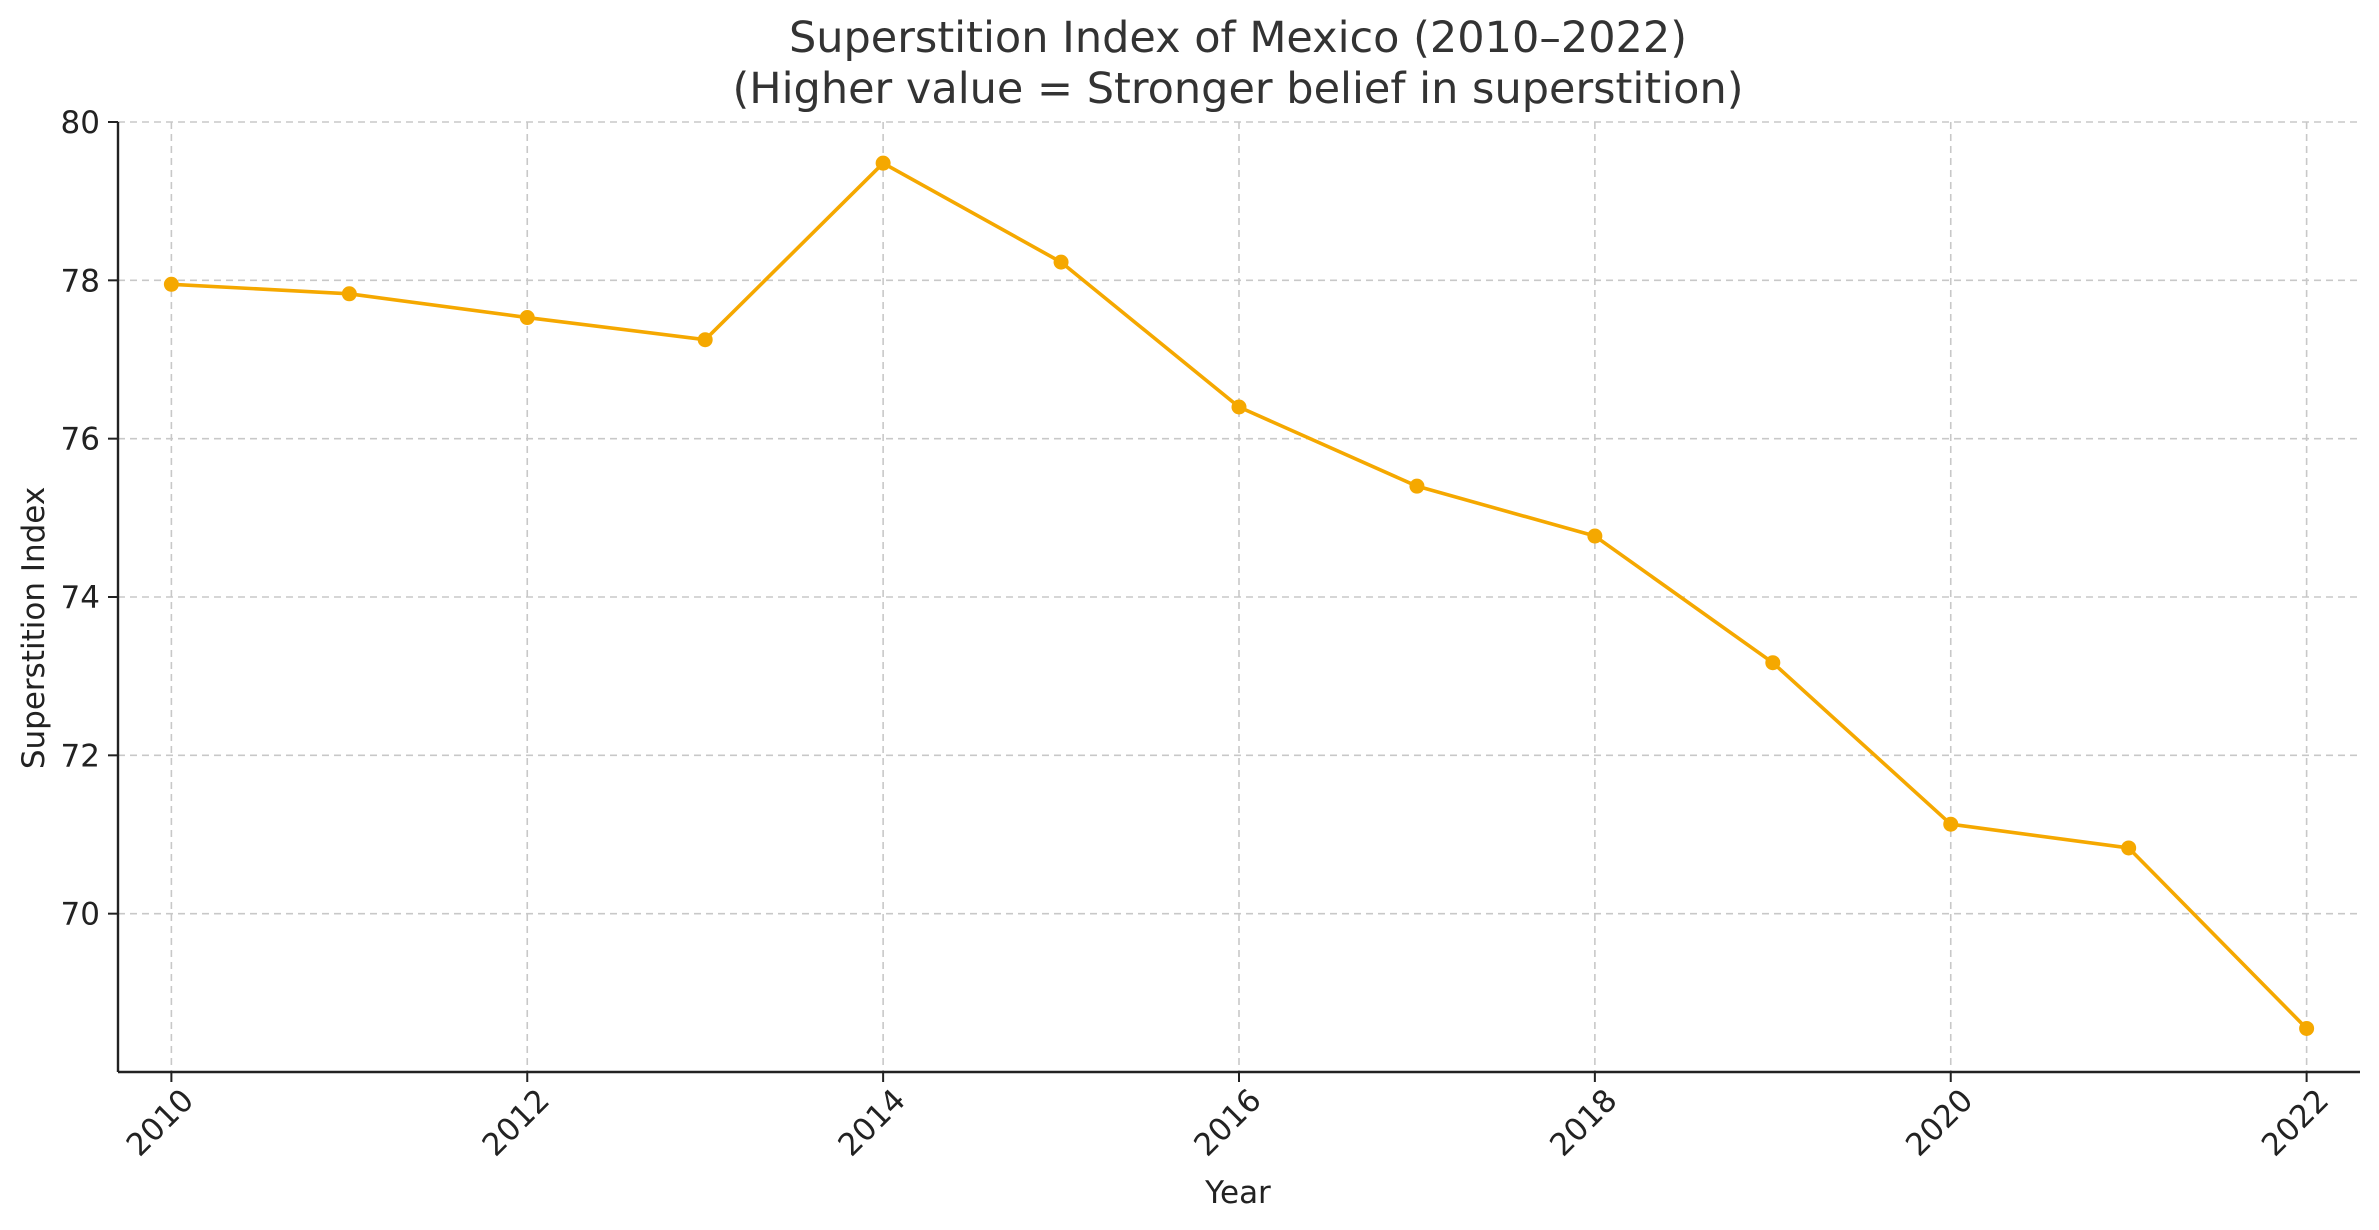  What do you see at coordinates (34, 628) in the screenshot?
I see `y-axis-label: Superstition Index` at bounding box center [34, 628].